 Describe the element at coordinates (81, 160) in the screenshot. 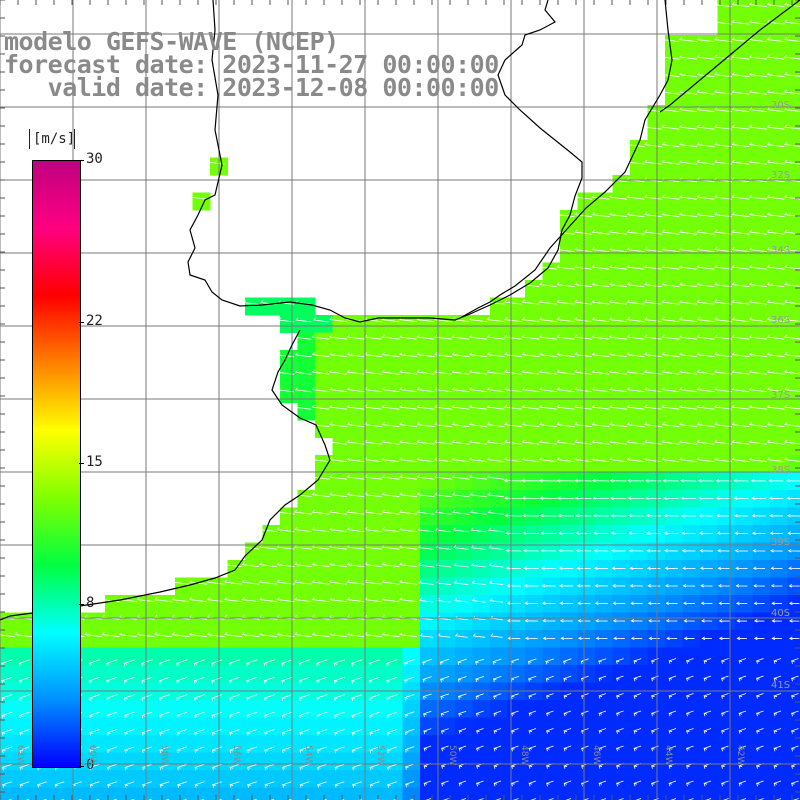

I see `colorbar-tick-mark` at that location.